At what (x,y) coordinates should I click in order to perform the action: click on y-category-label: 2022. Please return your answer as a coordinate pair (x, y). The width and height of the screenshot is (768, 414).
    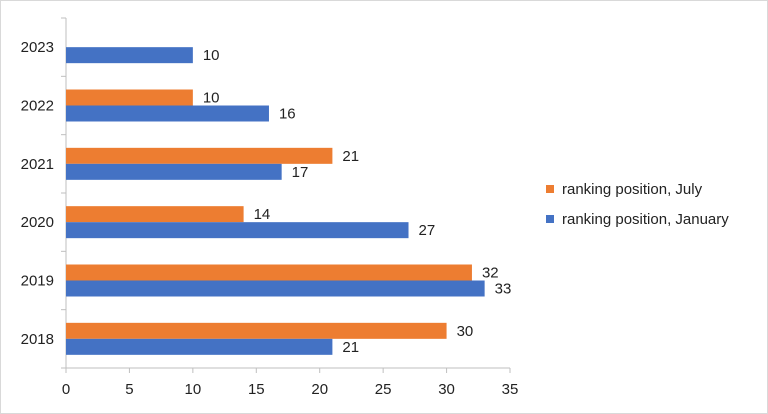
    Looking at the image, I should click on (37, 106).